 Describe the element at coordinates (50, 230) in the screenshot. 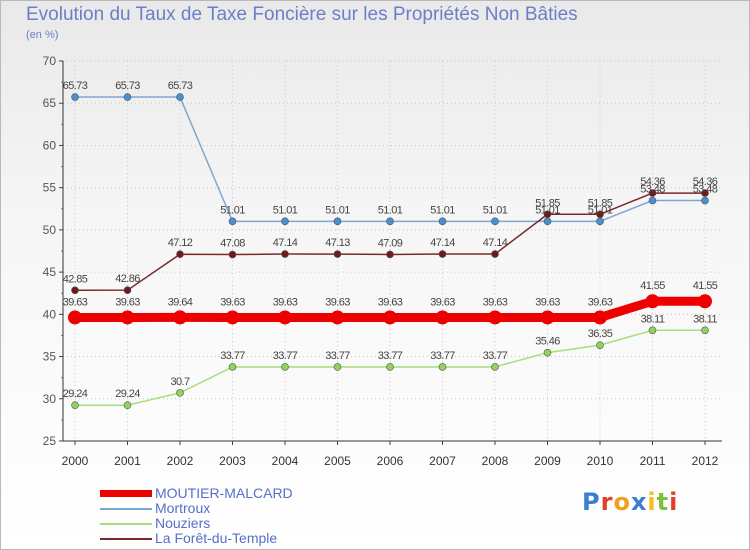

I see `y-tick-label: 50` at that location.